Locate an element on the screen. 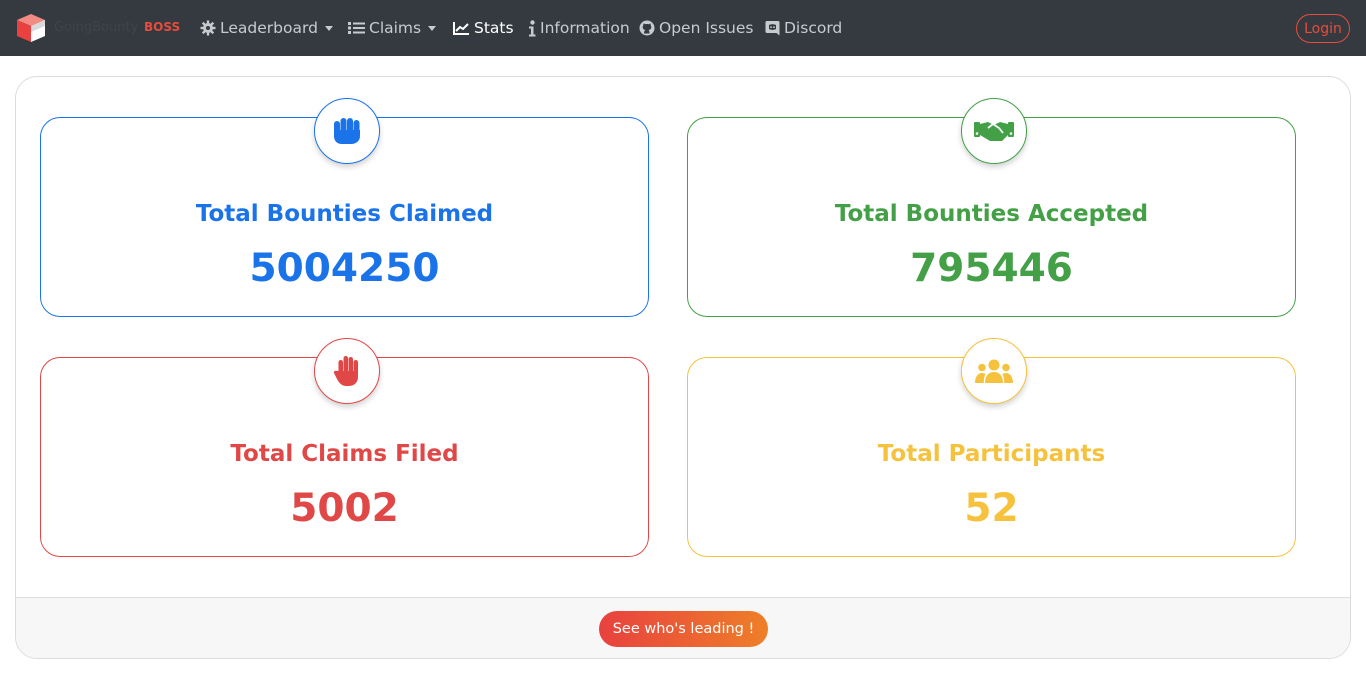 Image resolution: width=1366 pixels, height=695 pixels. brand: GoingBounty BOSS is located at coordinates (97, 28).